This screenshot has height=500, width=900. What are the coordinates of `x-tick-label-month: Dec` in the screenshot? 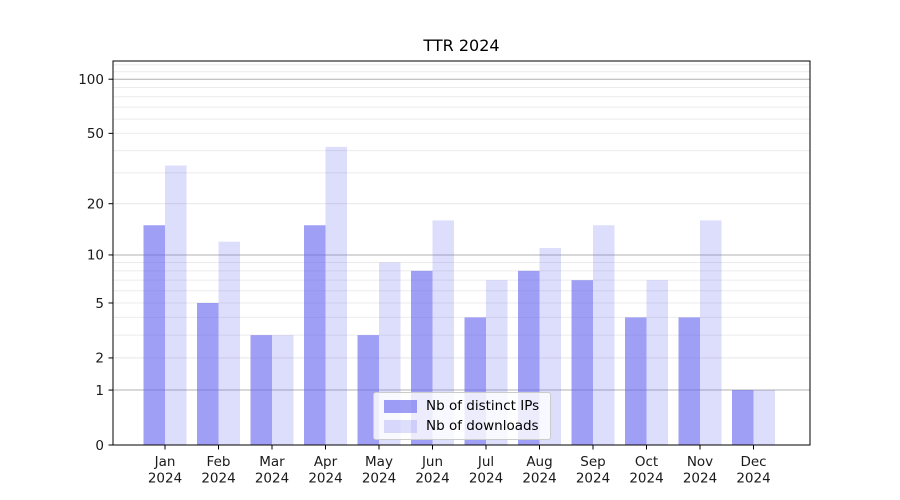 It's located at (753, 462).